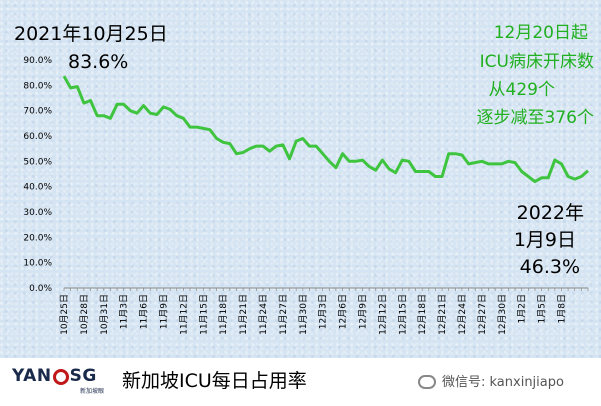 The height and width of the screenshot is (406, 601). Describe the element at coordinates (84, 314) in the screenshot. I see `x-tick-label: 10月28日` at that location.